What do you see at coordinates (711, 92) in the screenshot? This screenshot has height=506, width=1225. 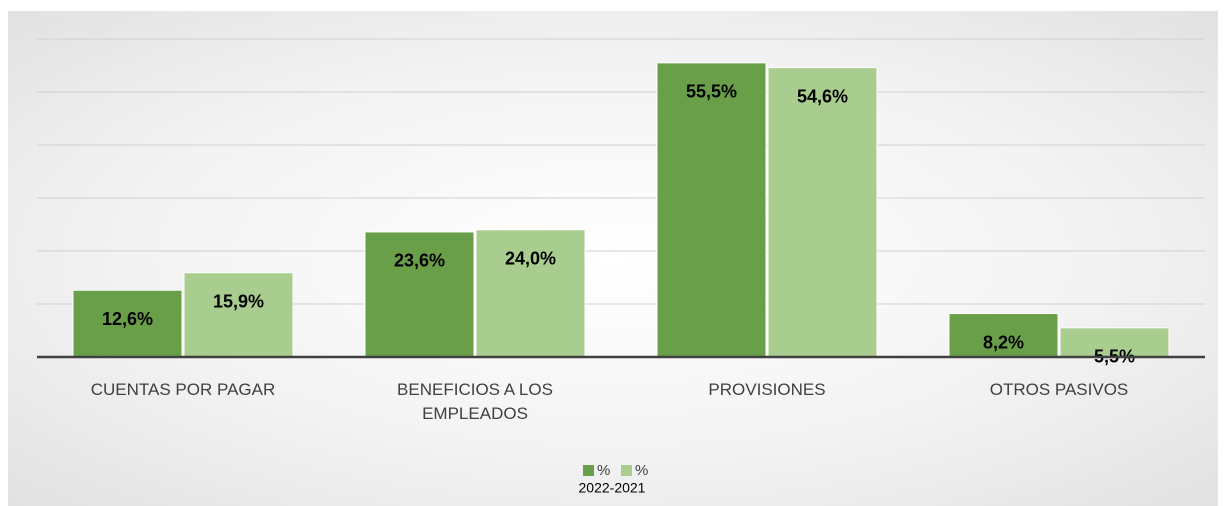 I see `data-label: 55,5%` at bounding box center [711, 92].